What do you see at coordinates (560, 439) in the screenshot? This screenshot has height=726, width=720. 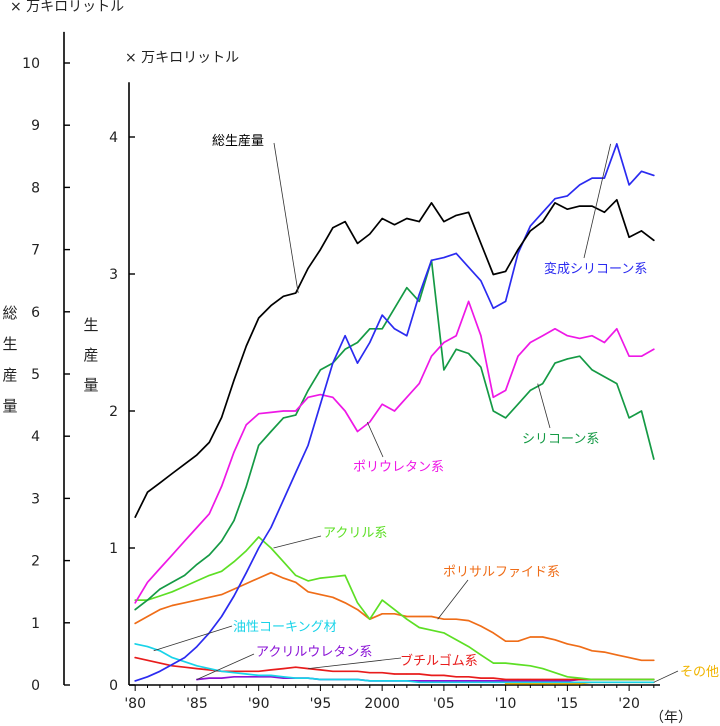 I see `silicone-label: シリコーン系` at bounding box center [560, 439].